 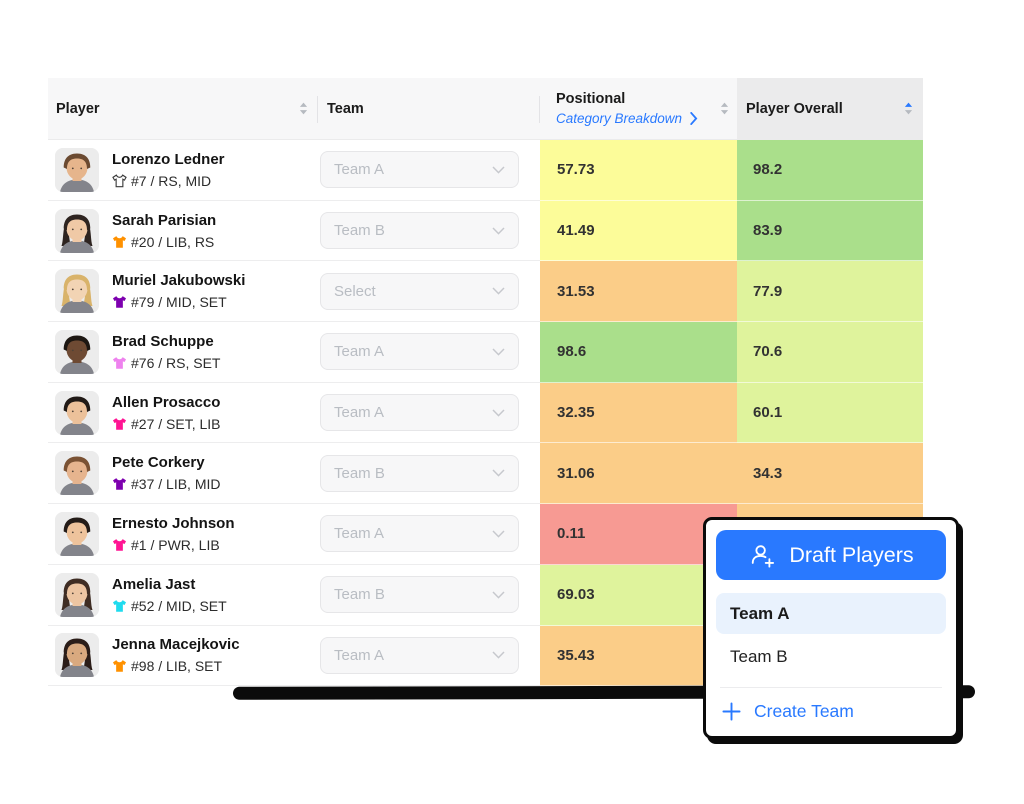 I want to click on sort-button-player, so click(x=303, y=108).